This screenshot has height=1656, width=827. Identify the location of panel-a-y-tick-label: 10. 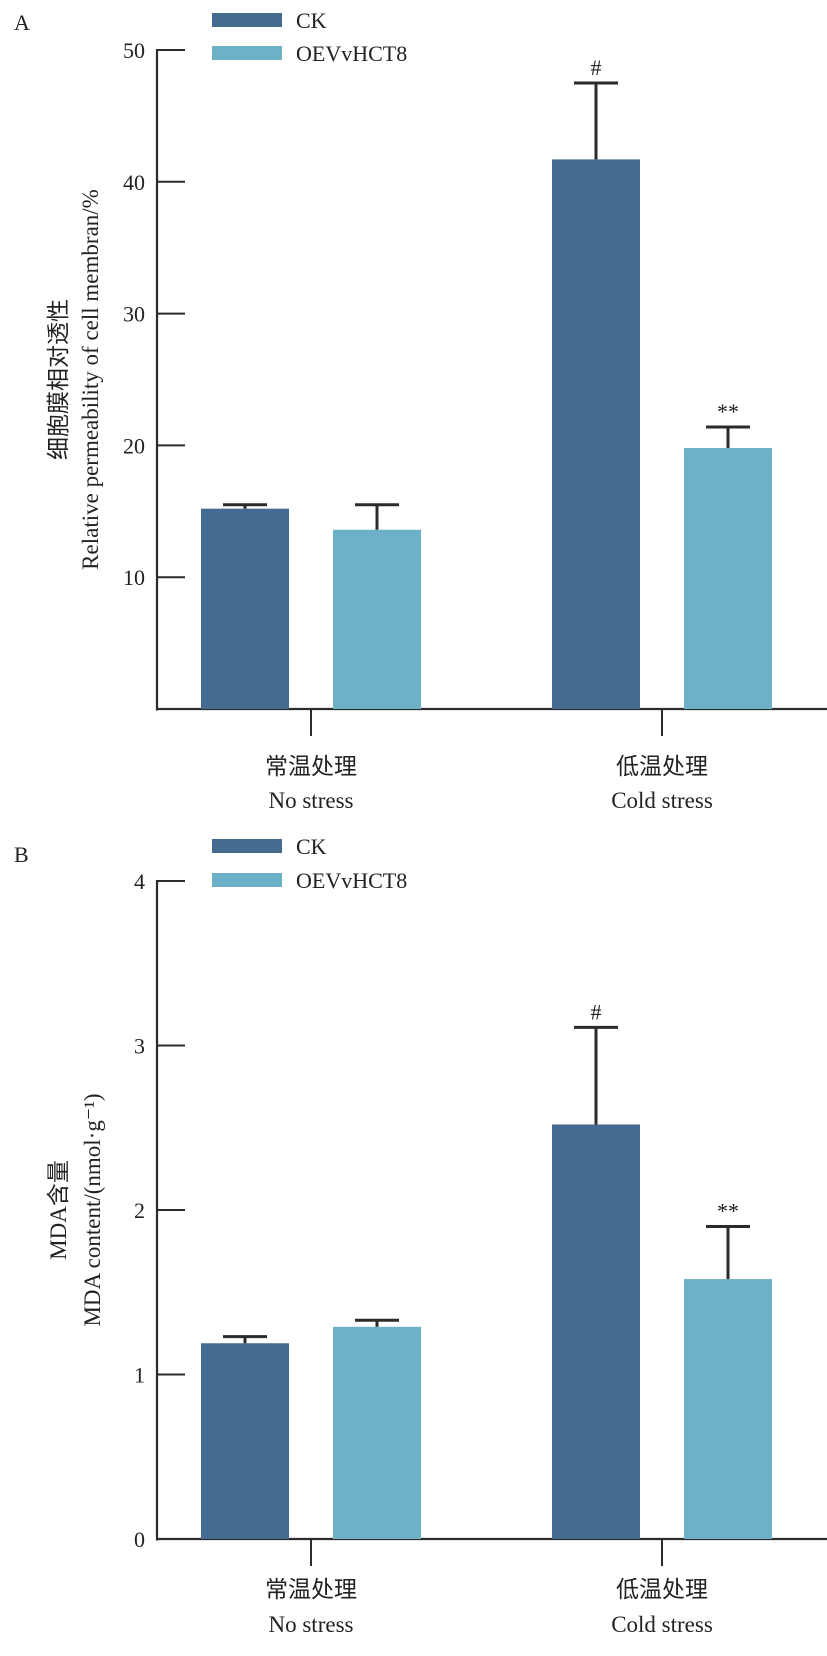
(134, 577).